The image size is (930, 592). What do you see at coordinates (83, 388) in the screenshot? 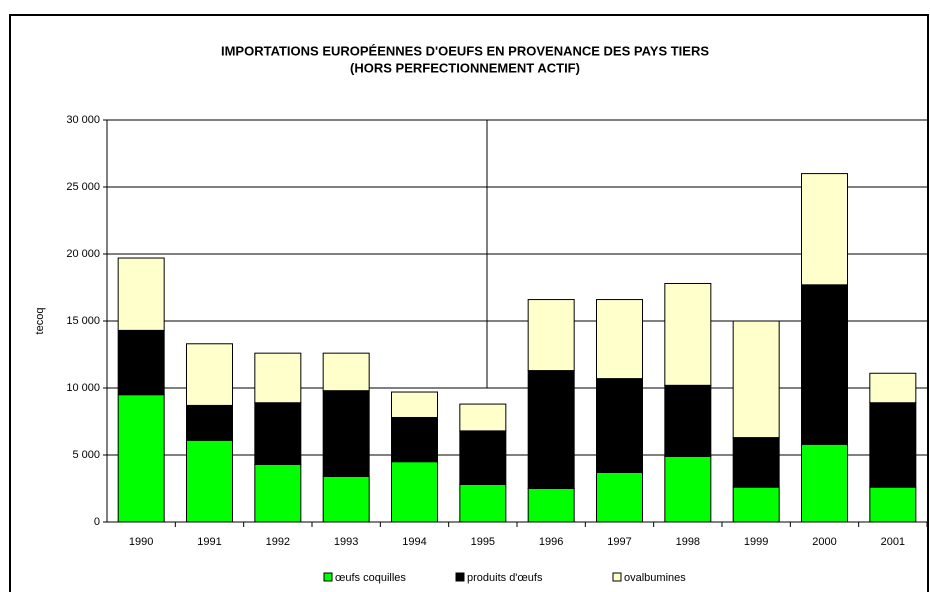
I see `y-tick-label: 10 000` at bounding box center [83, 388].